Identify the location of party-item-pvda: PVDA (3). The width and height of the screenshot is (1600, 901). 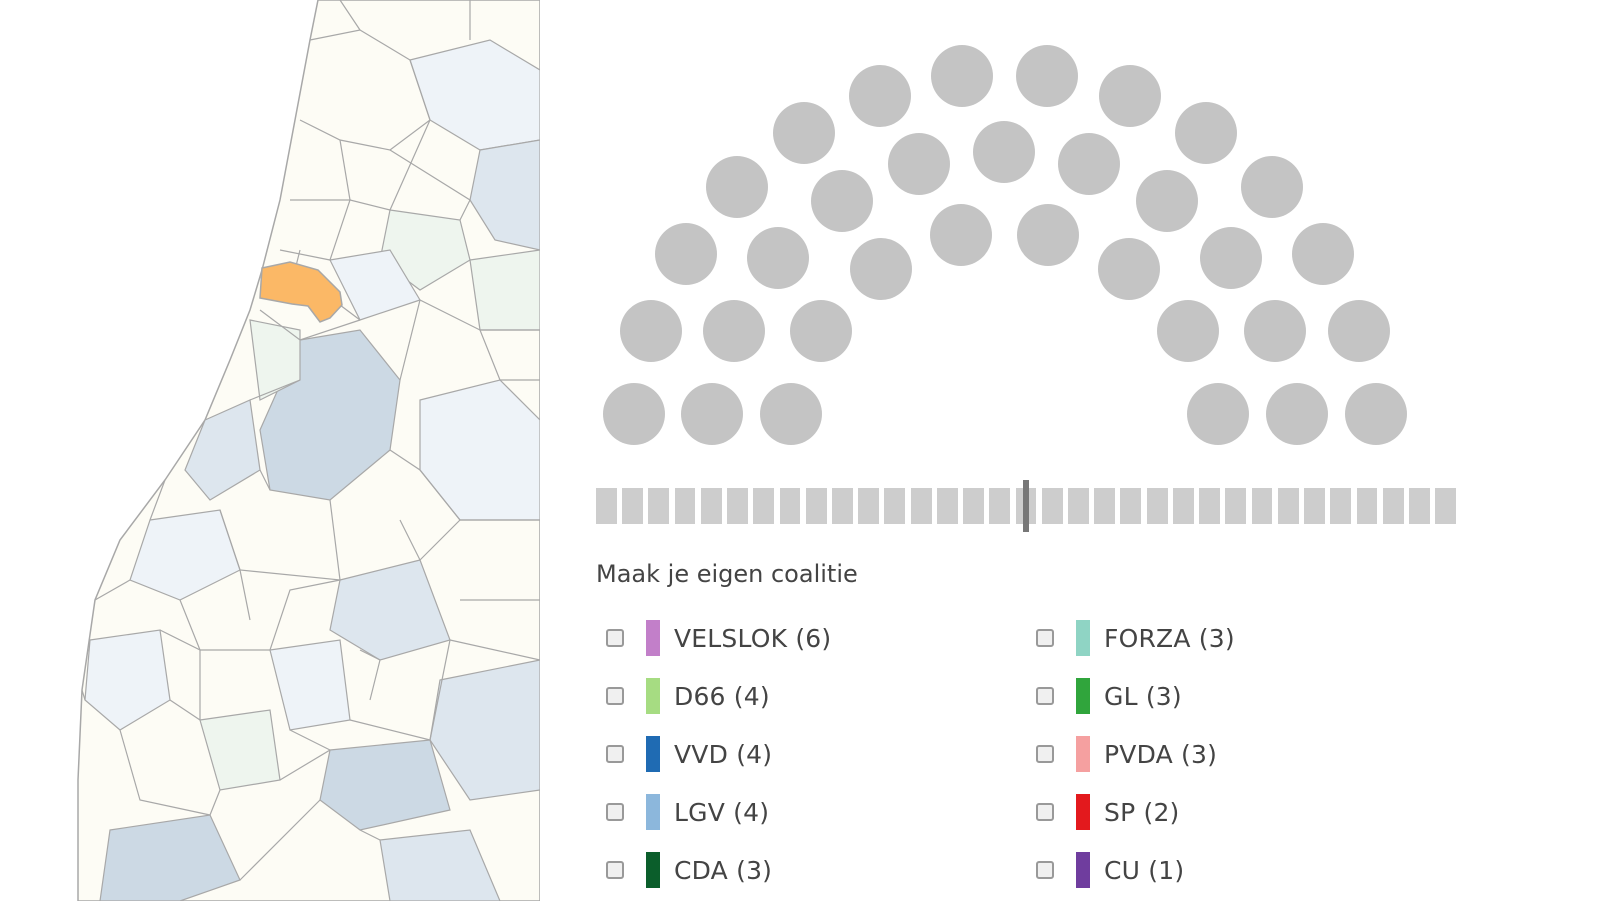
(1126, 754).